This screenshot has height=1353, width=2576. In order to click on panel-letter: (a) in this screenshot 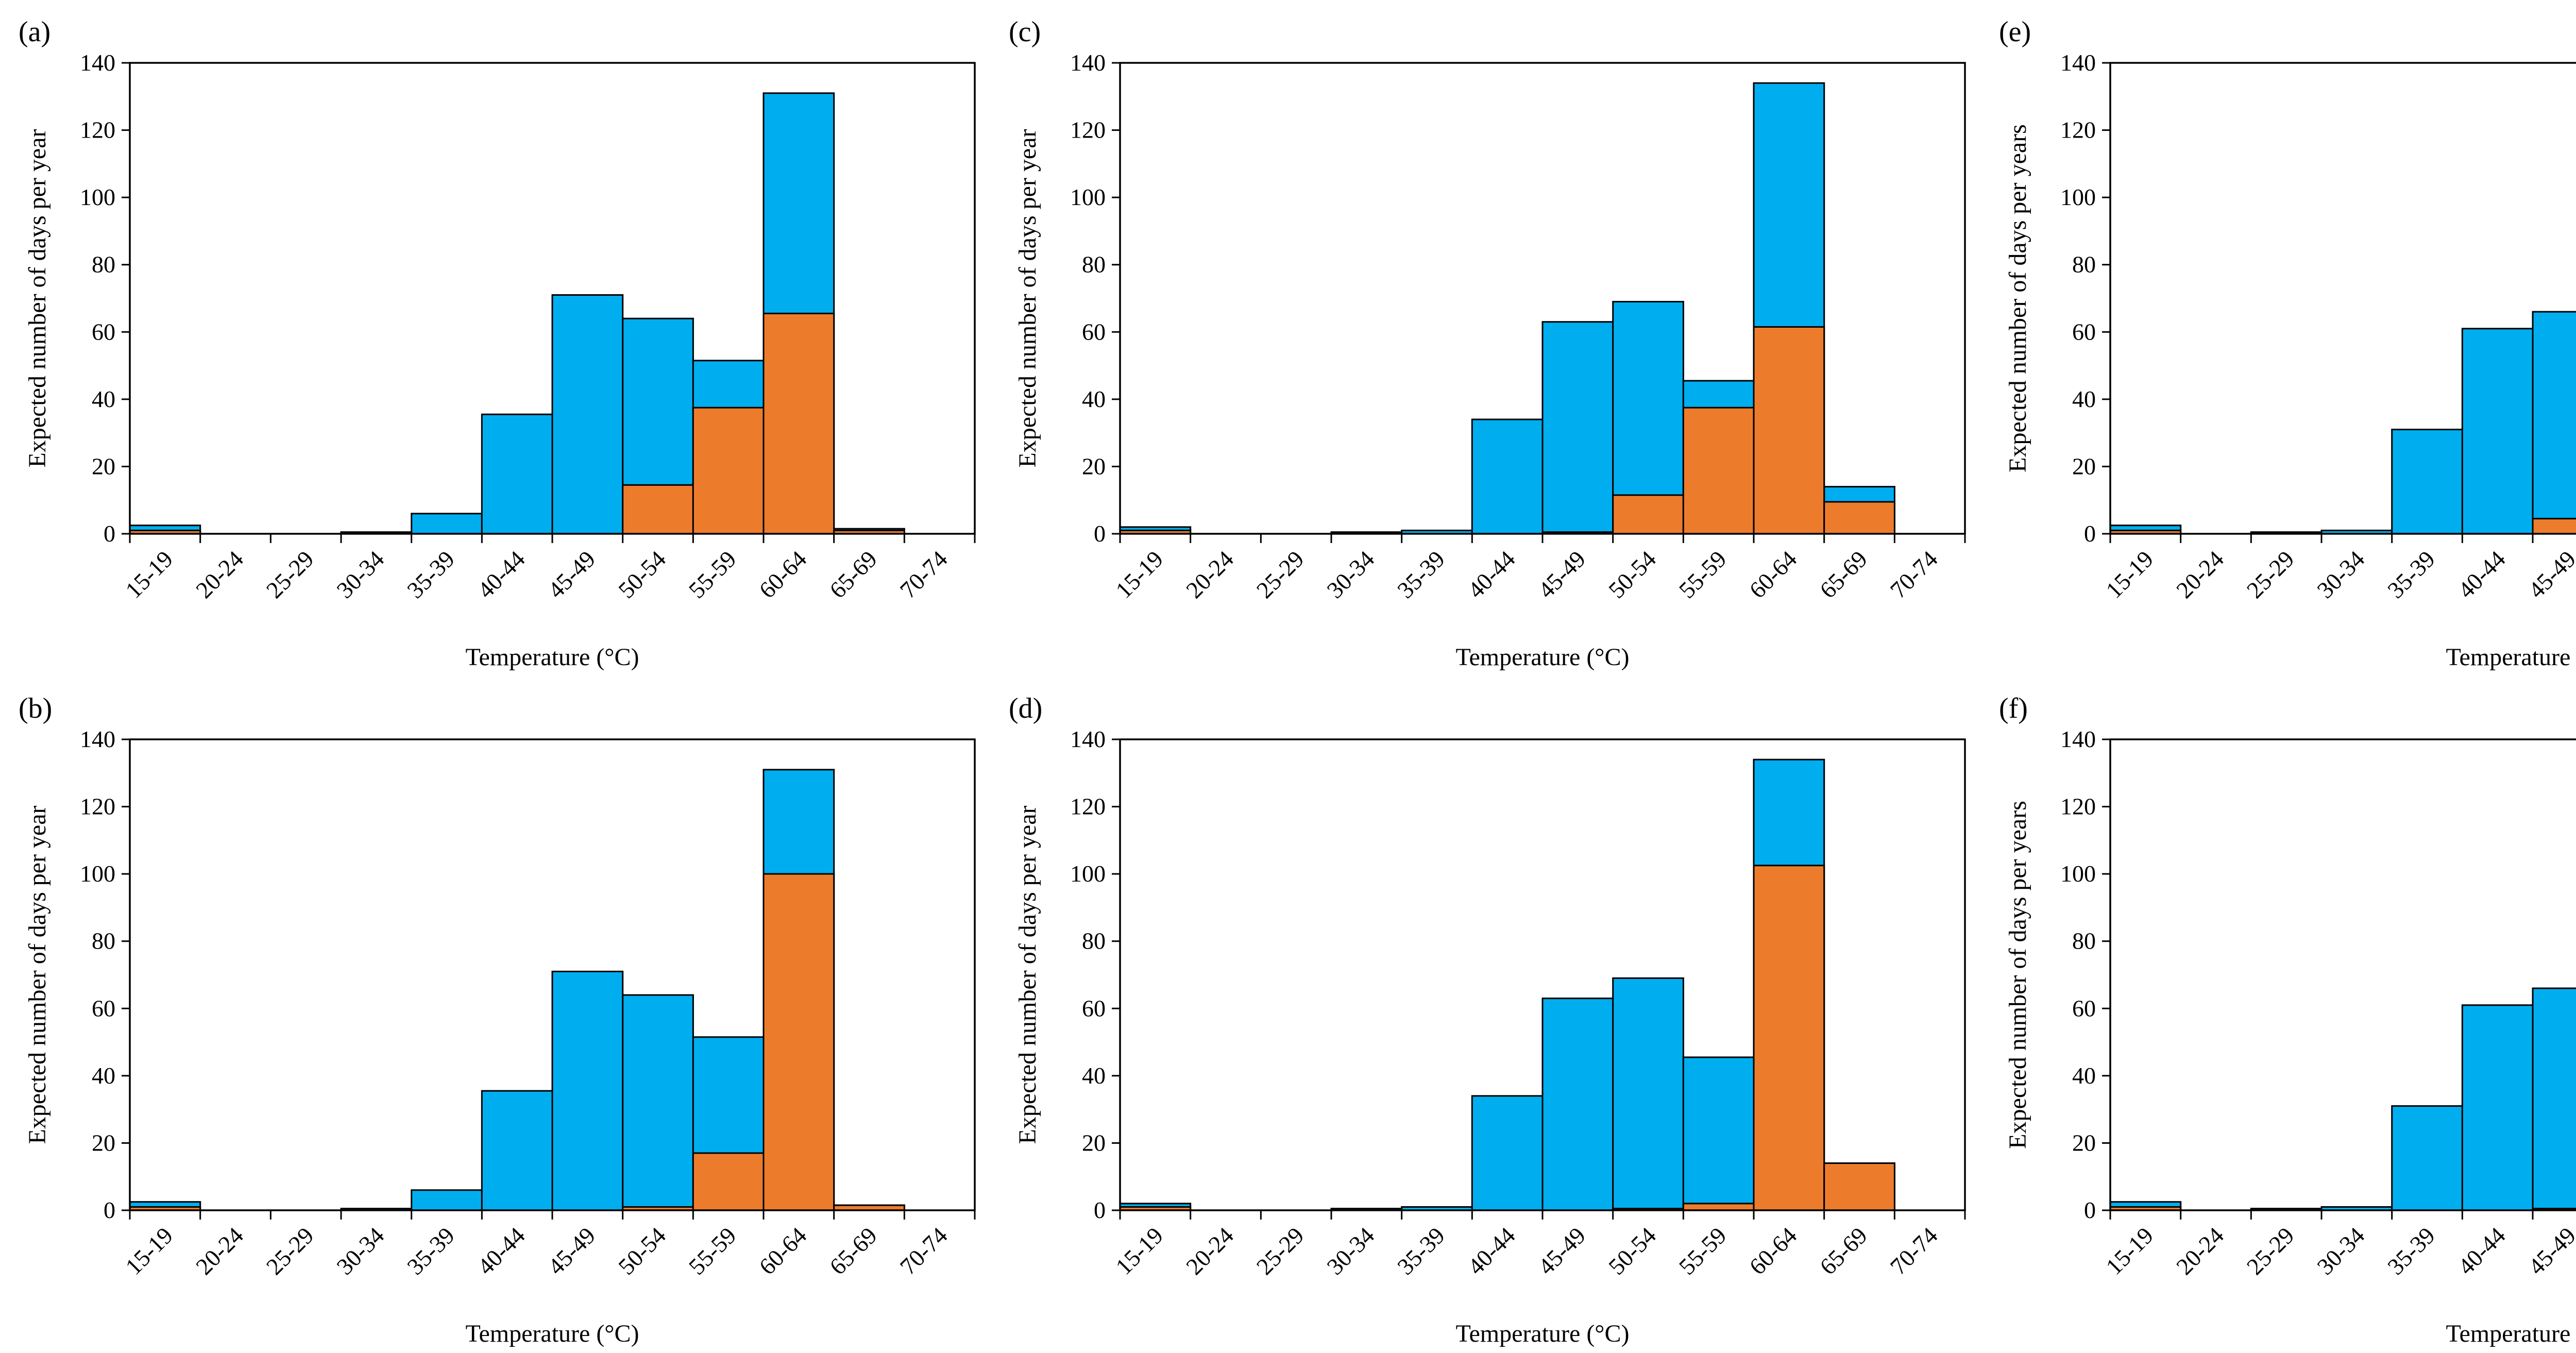, I will do `click(35, 32)`.